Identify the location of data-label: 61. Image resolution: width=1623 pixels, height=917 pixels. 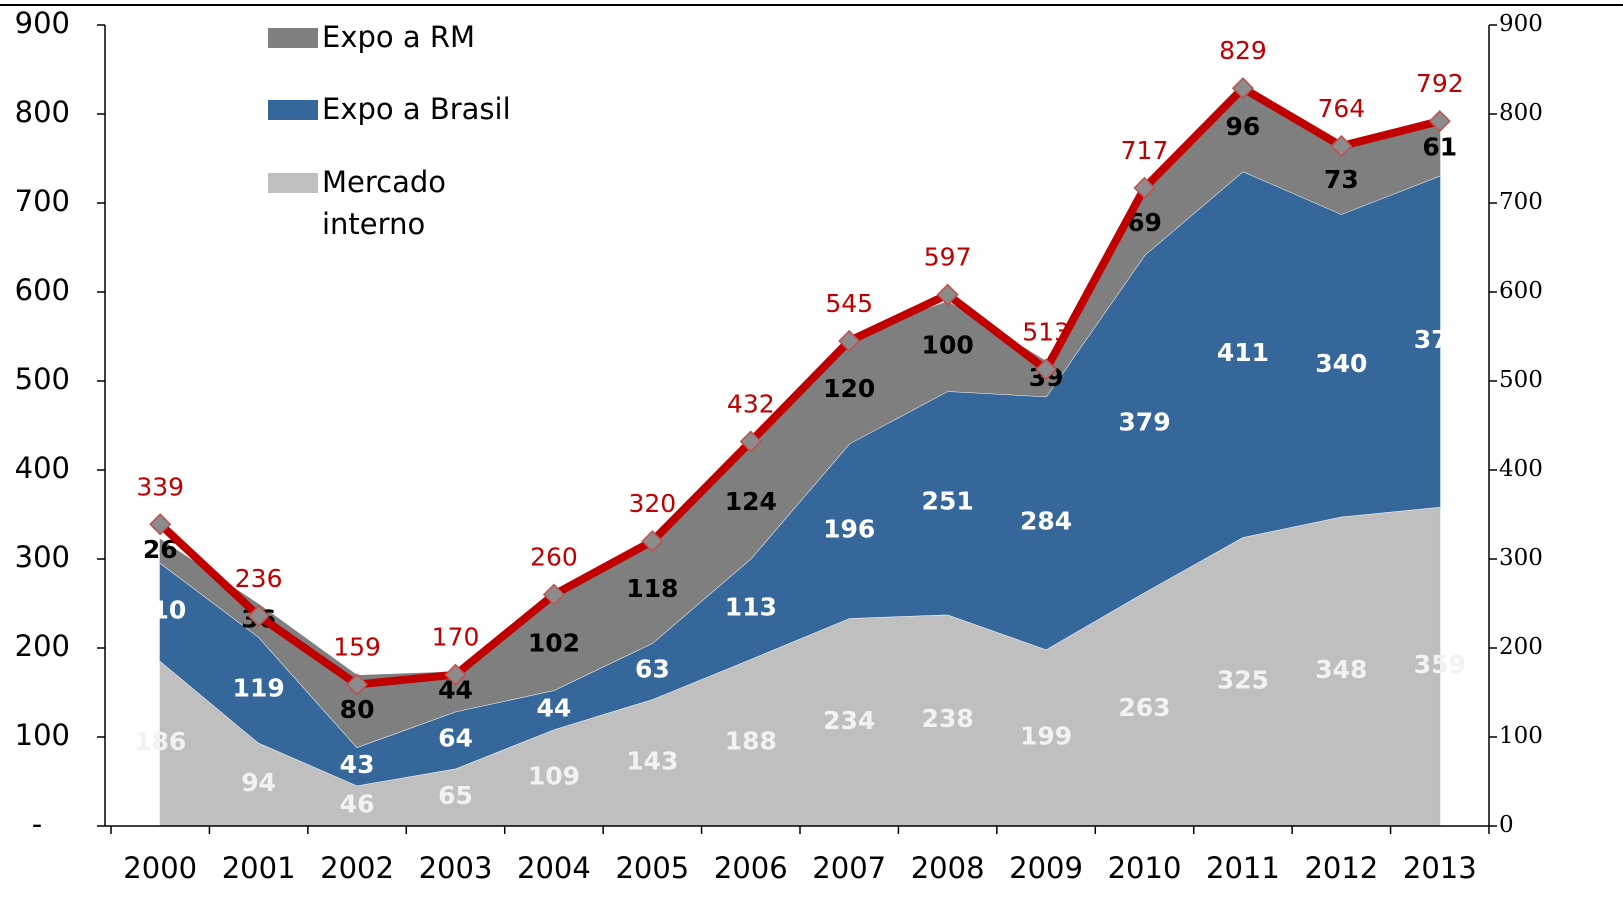
(1439, 146).